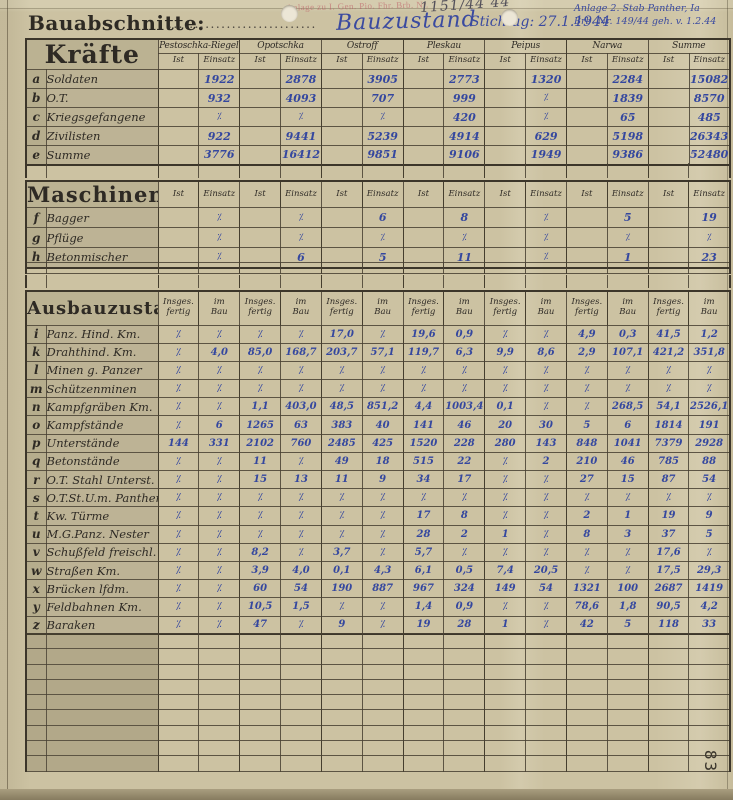 Image resolution: width=733 pixels, height=800 pixels. What do you see at coordinates (36, 117) in the screenshot?
I see `row-letter: c` at bounding box center [36, 117].